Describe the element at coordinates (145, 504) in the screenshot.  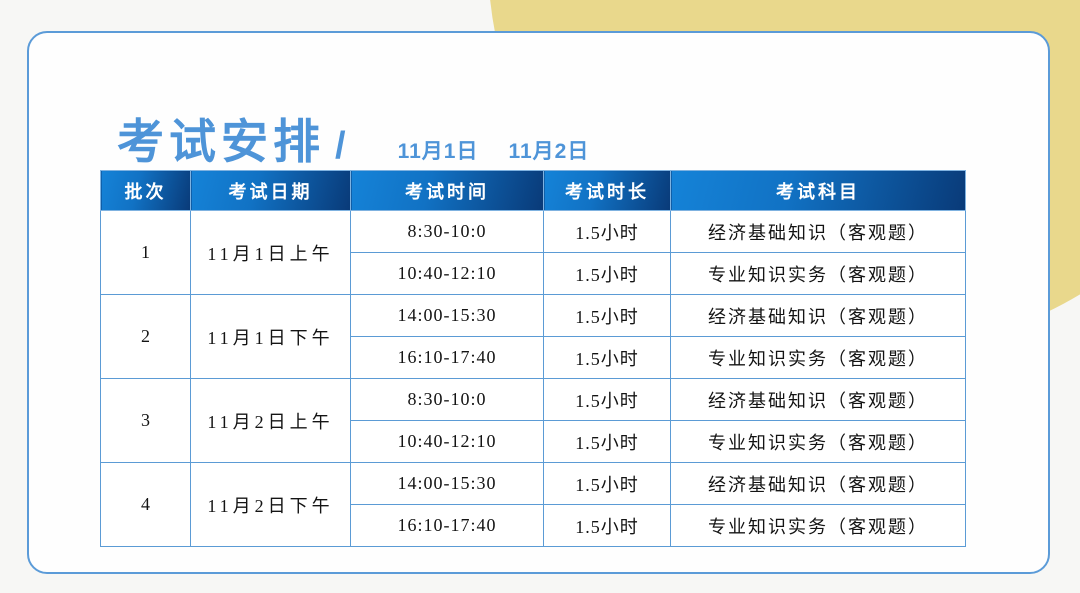
I see `batch-cell: 4` at that location.